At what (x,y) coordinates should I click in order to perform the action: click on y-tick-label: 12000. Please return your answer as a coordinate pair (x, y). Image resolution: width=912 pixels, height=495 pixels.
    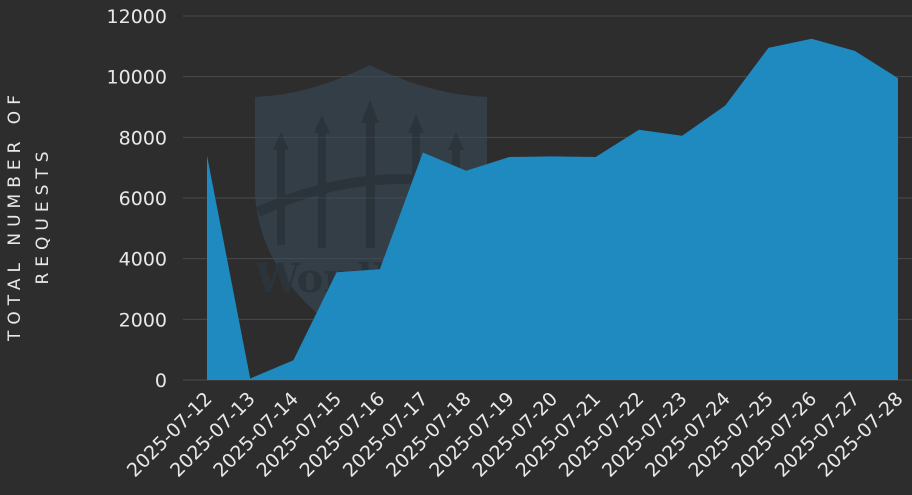
    Looking at the image, I should click on (137, 17).